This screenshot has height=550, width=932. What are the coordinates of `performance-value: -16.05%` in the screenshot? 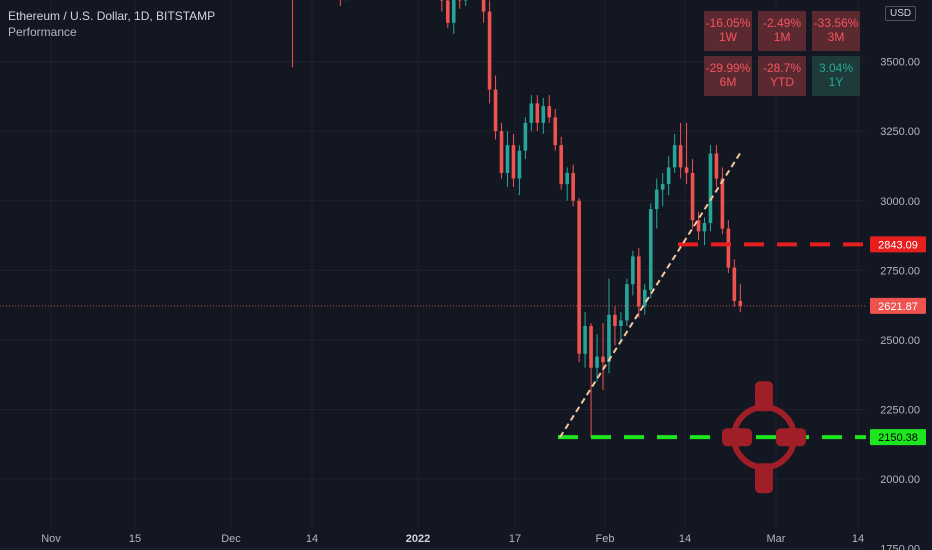 It's located at (728, 23).